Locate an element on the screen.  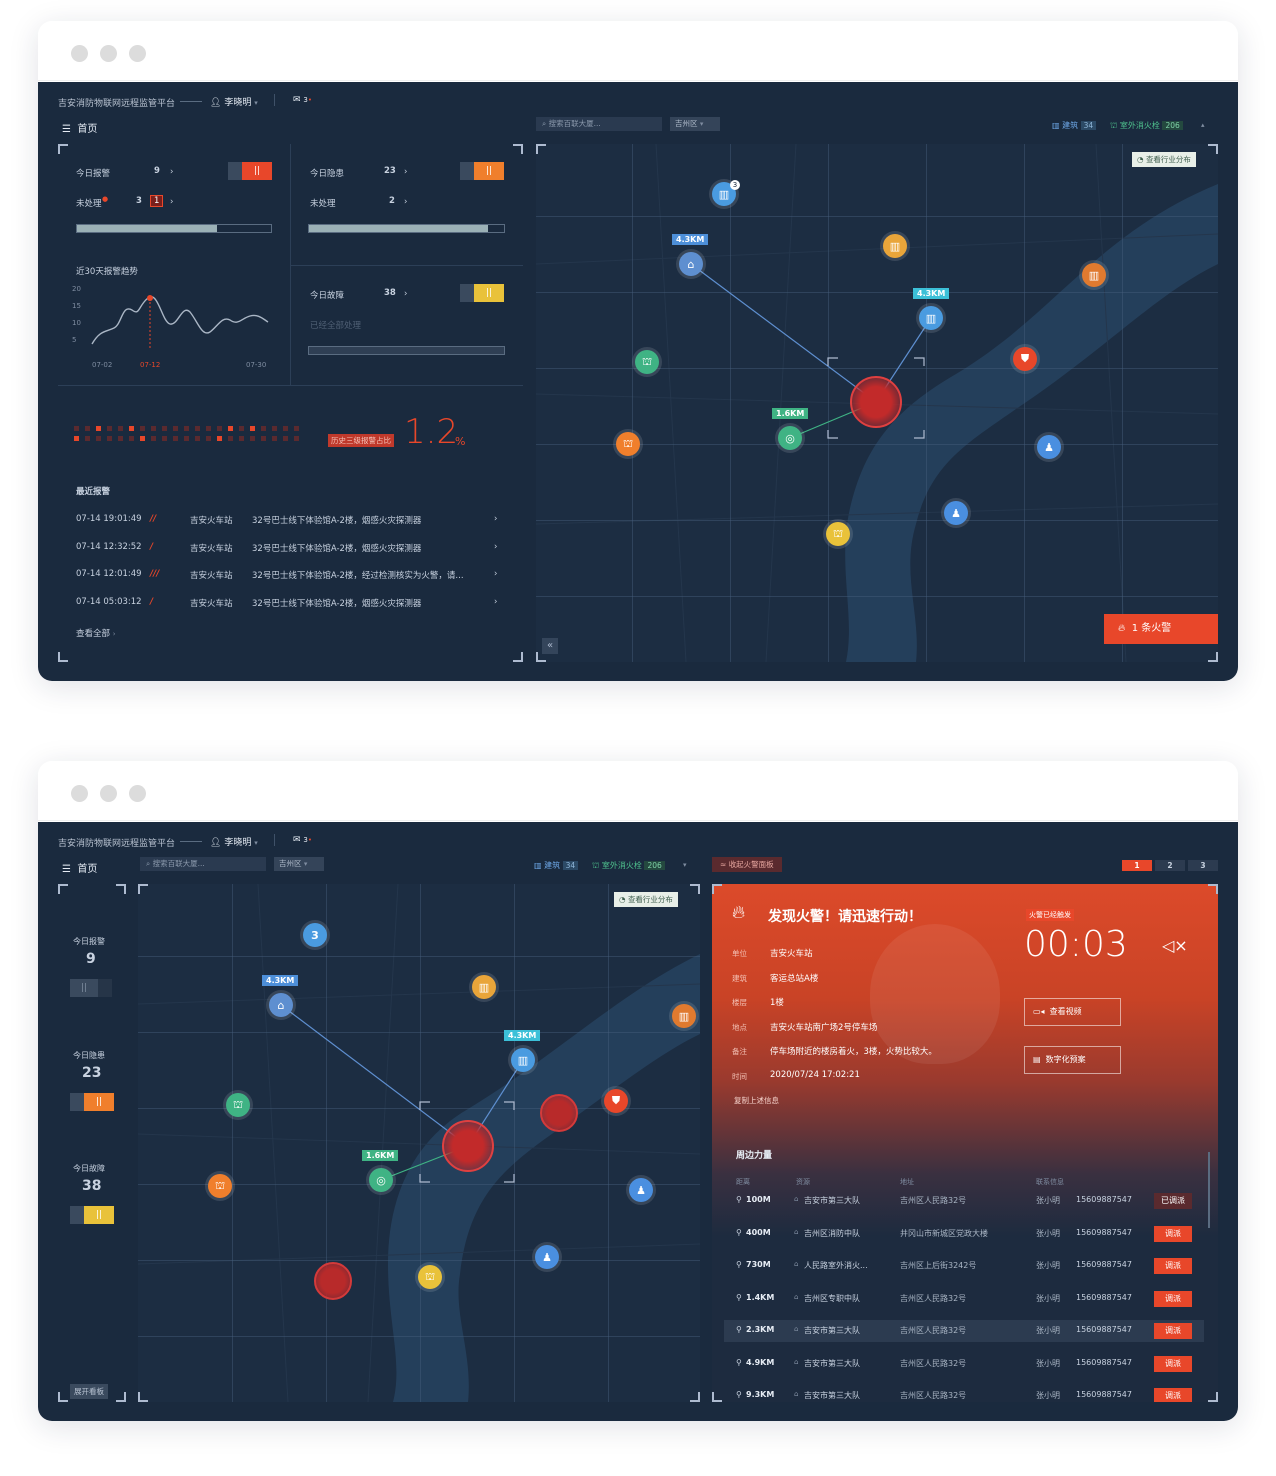
nearby-resource-row: ⚲ 1.4KM ⌂ 吉州区专职中队 吉州区人民路32号 张小明 15609887547 调派 is located at coordinates (964, 1299).